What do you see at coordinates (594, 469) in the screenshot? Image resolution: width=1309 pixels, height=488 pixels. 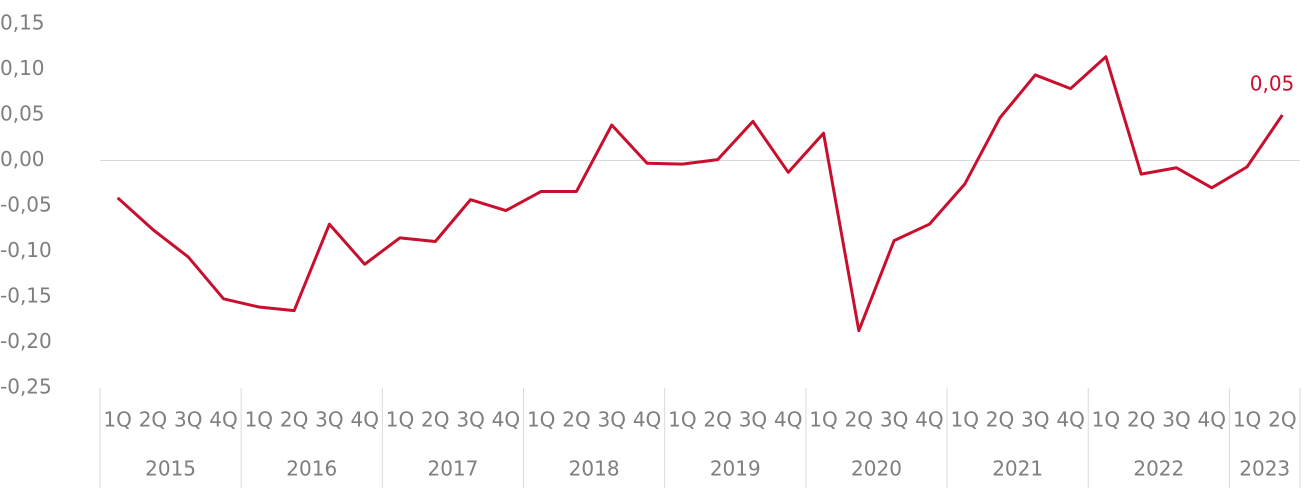 I see `x-group-label: 2018` at bounding box center [594, 469].